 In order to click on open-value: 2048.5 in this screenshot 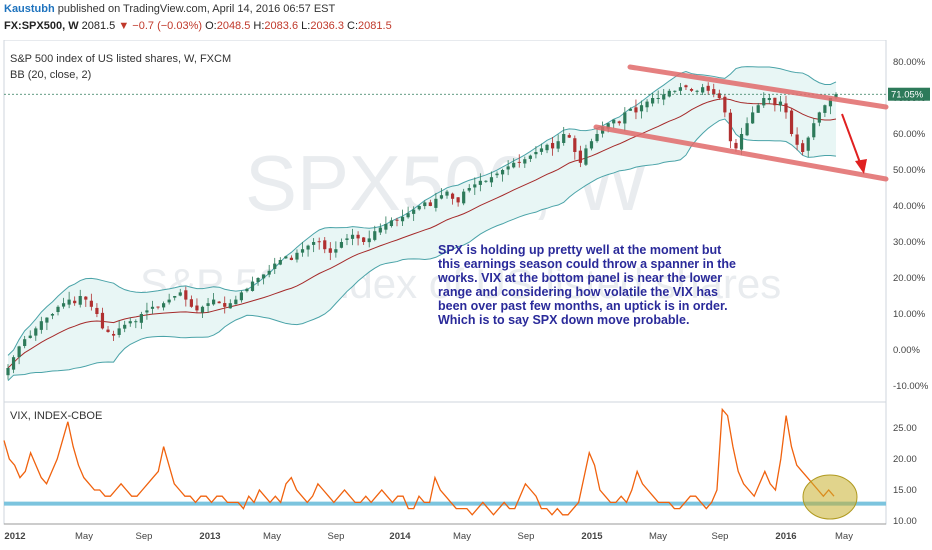, I will do `click(233, 26)`.